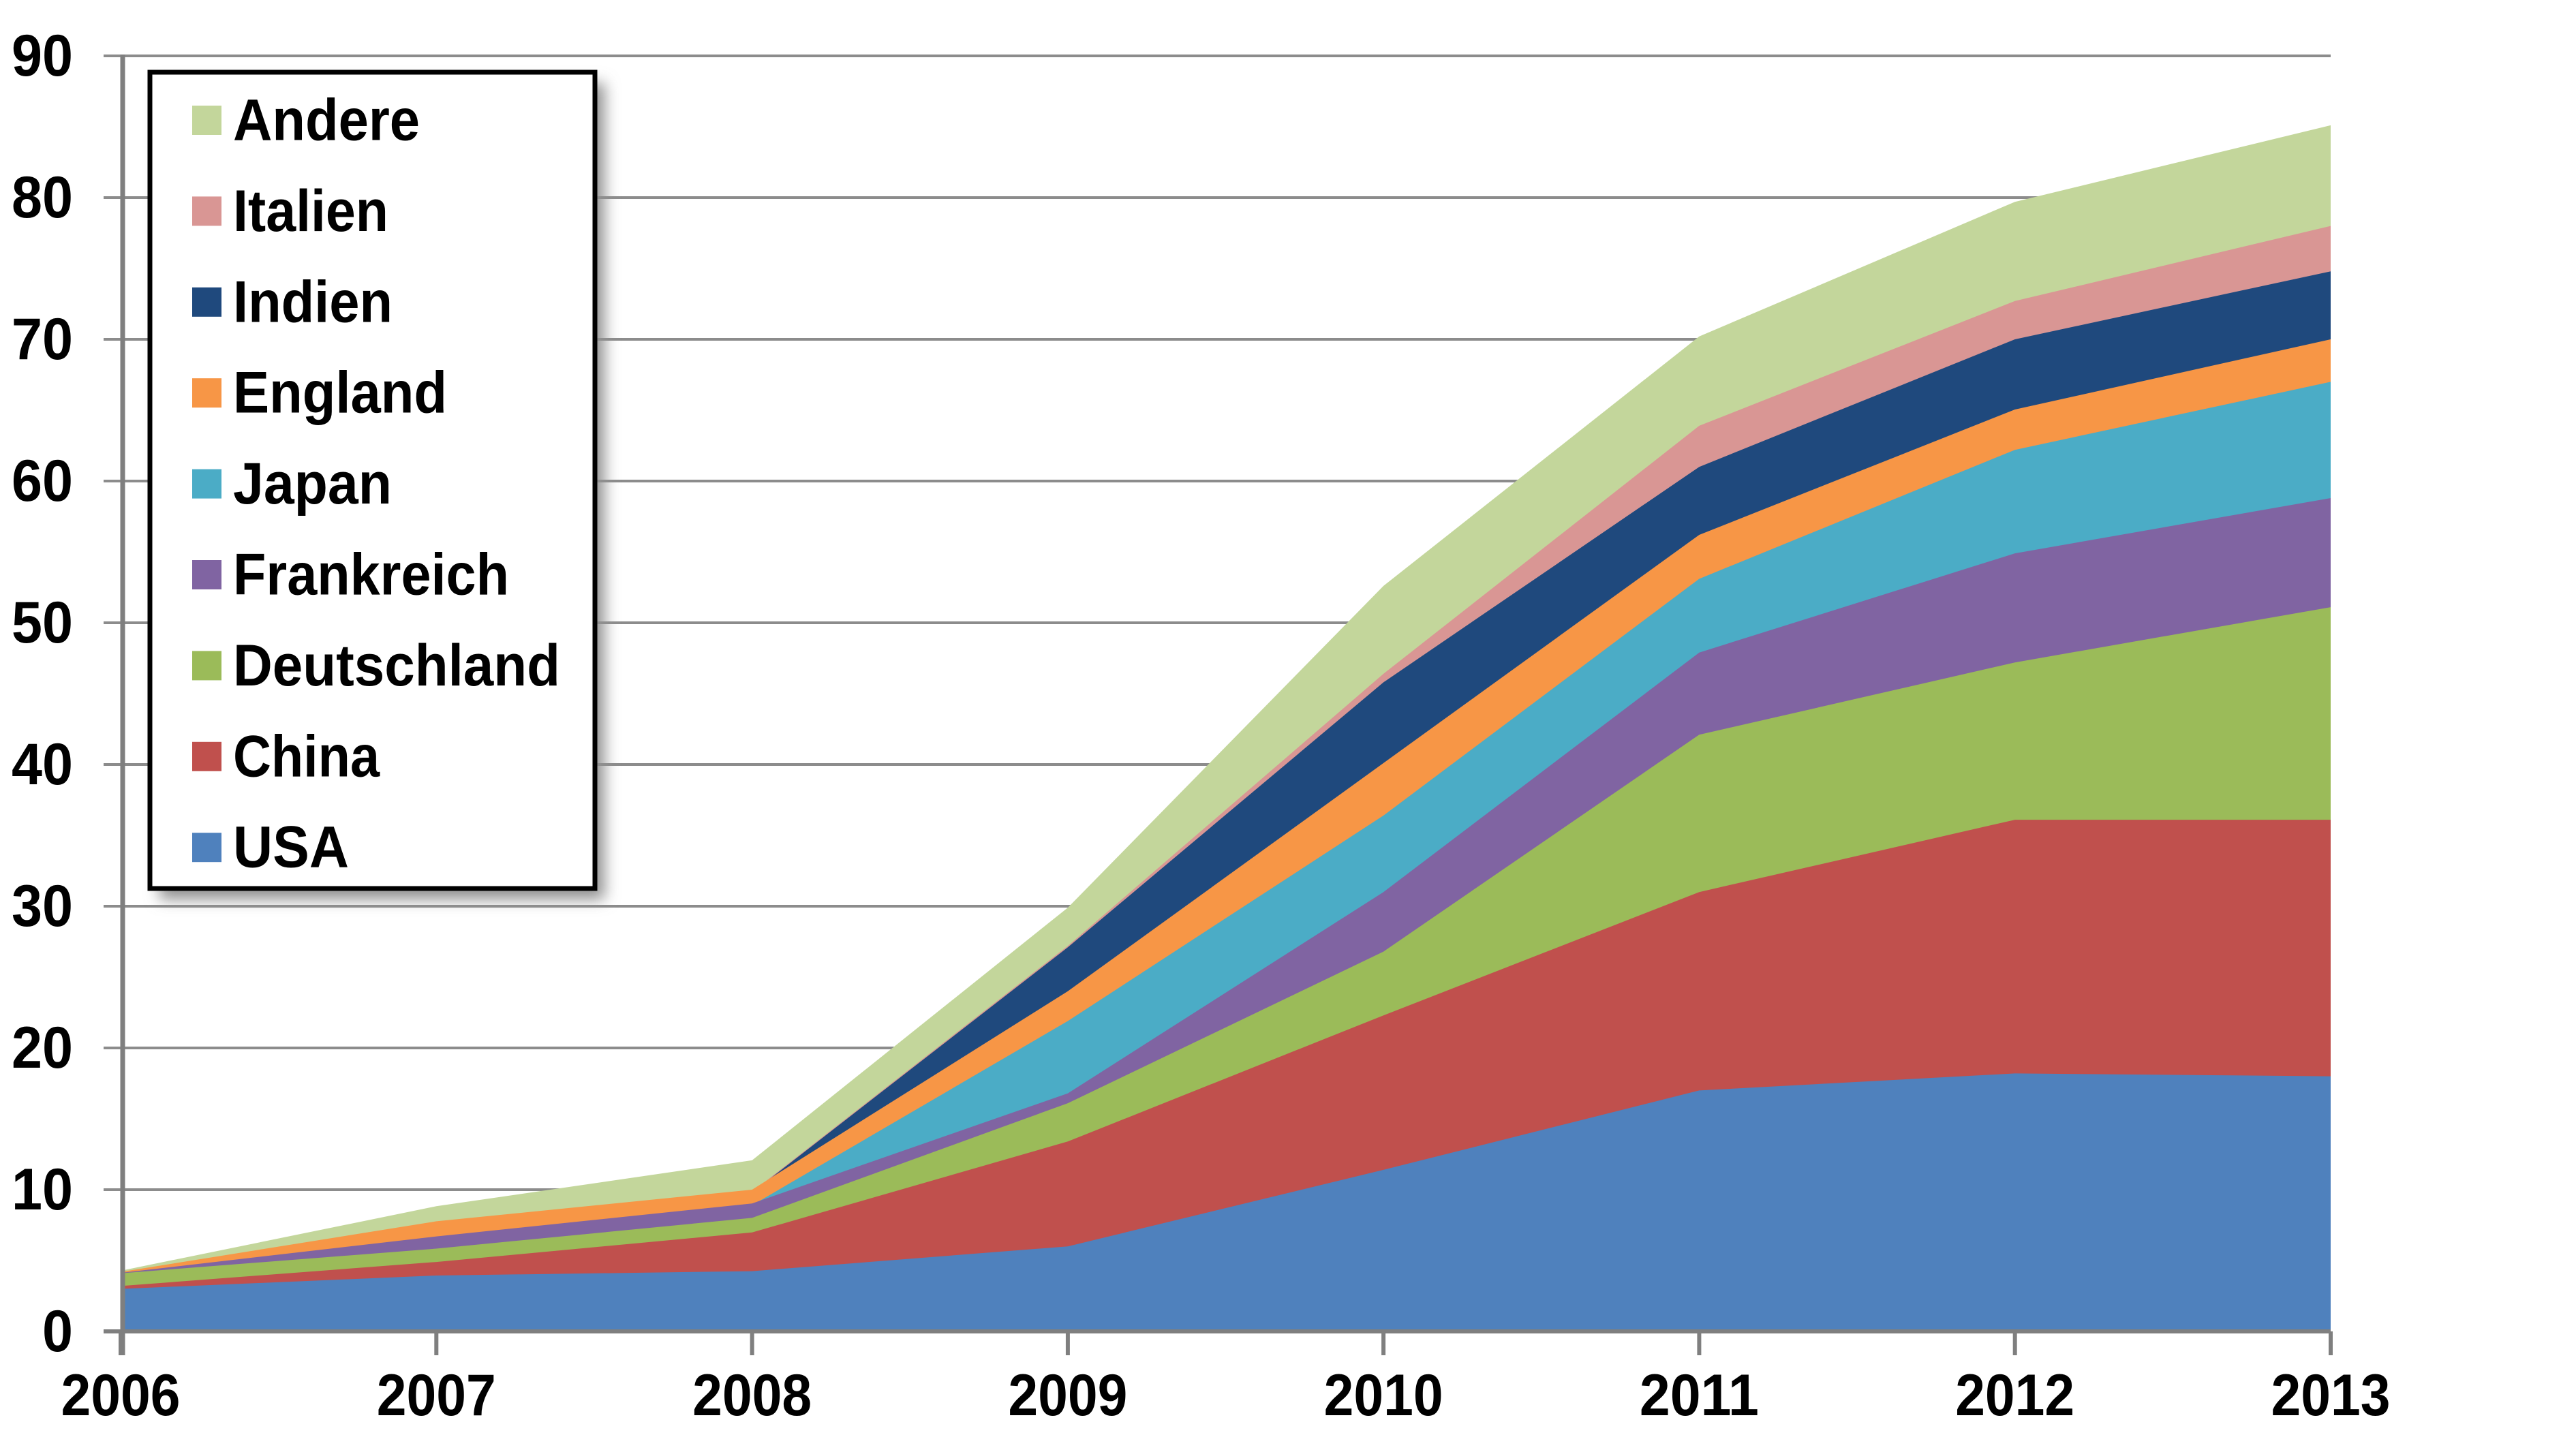  I want to click on svg-text: 60, so click(42, 481).